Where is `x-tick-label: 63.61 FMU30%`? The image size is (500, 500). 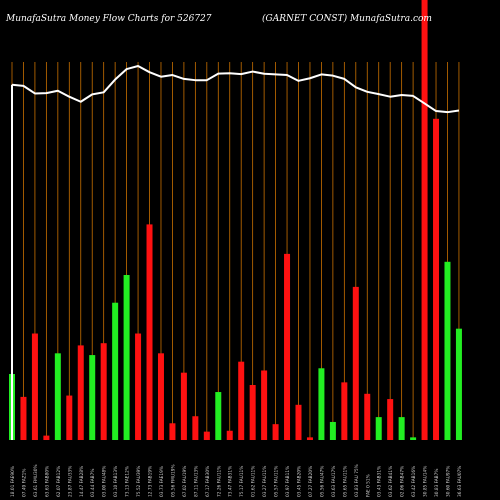
x-tick-label: 63.61 FMU30% is located at coordinates (36, 480).